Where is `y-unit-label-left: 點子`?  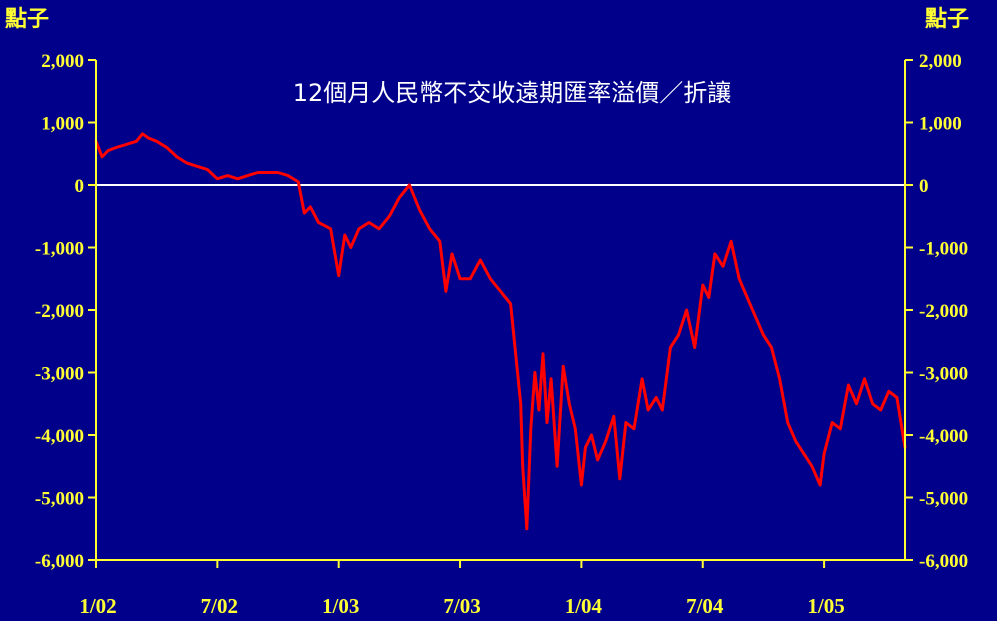 y-unit-label-left: 點子 is located at coordinates (27, 19).